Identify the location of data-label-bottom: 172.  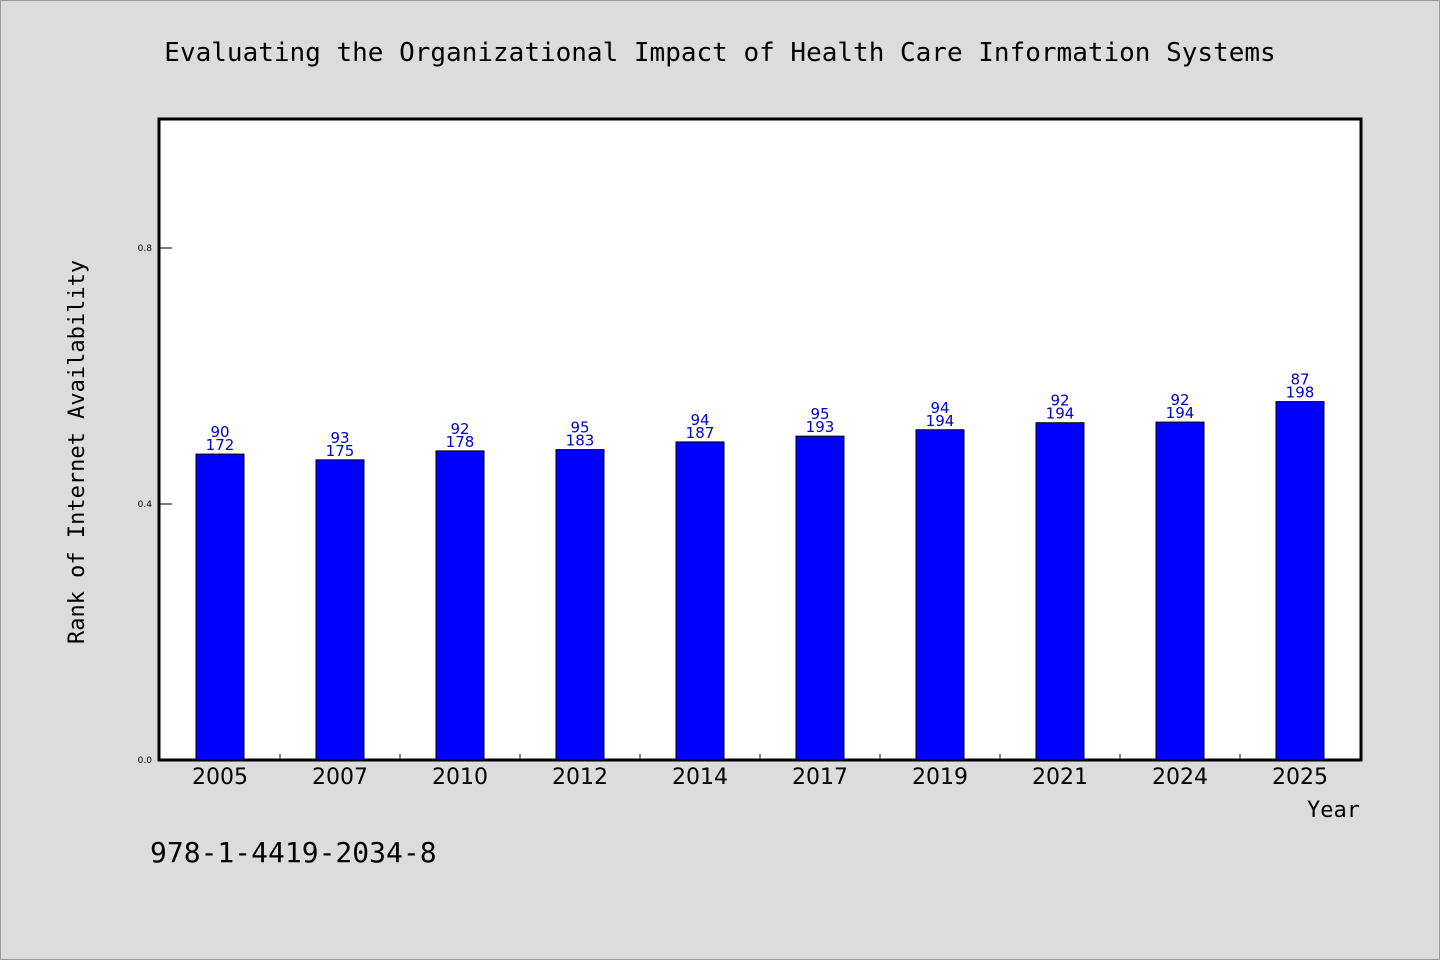
(220, 445).